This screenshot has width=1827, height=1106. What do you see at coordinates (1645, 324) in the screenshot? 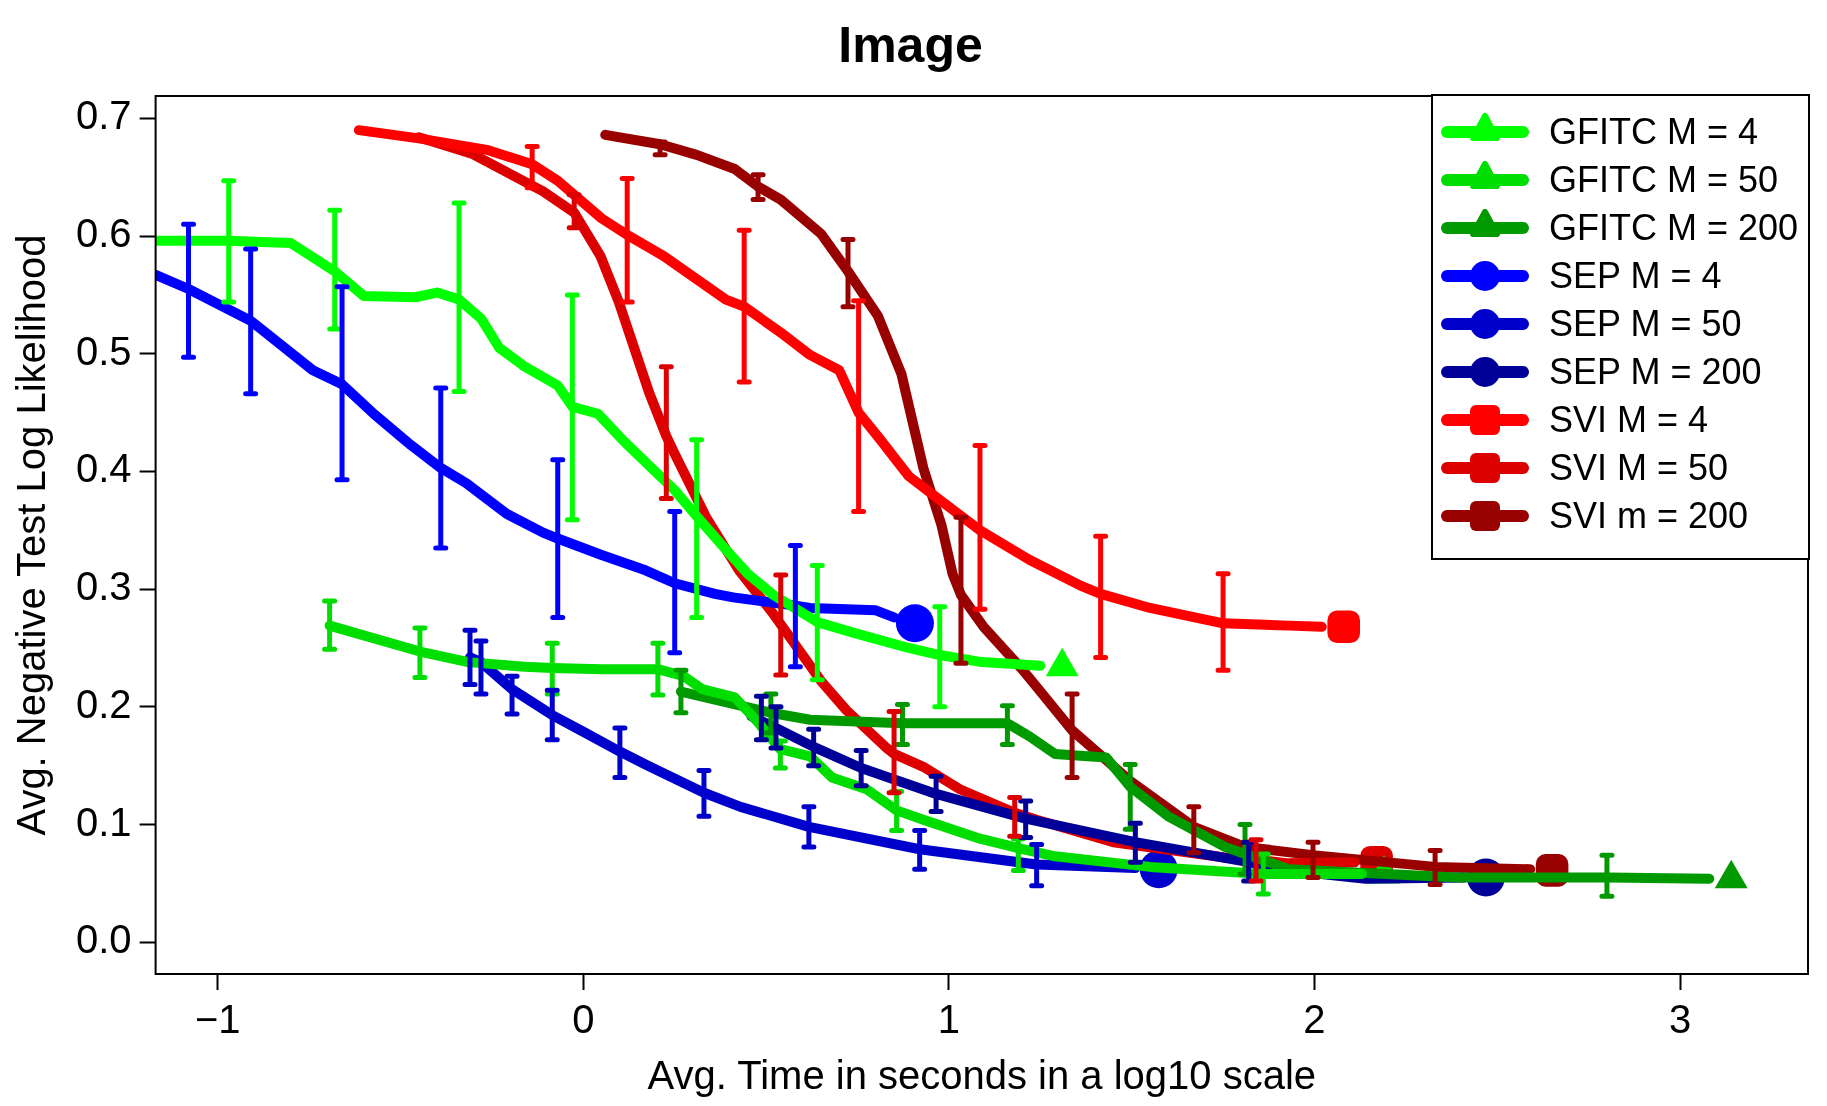
I see `legend-label: SEP M = 50` at bounding box center [1645, 324].